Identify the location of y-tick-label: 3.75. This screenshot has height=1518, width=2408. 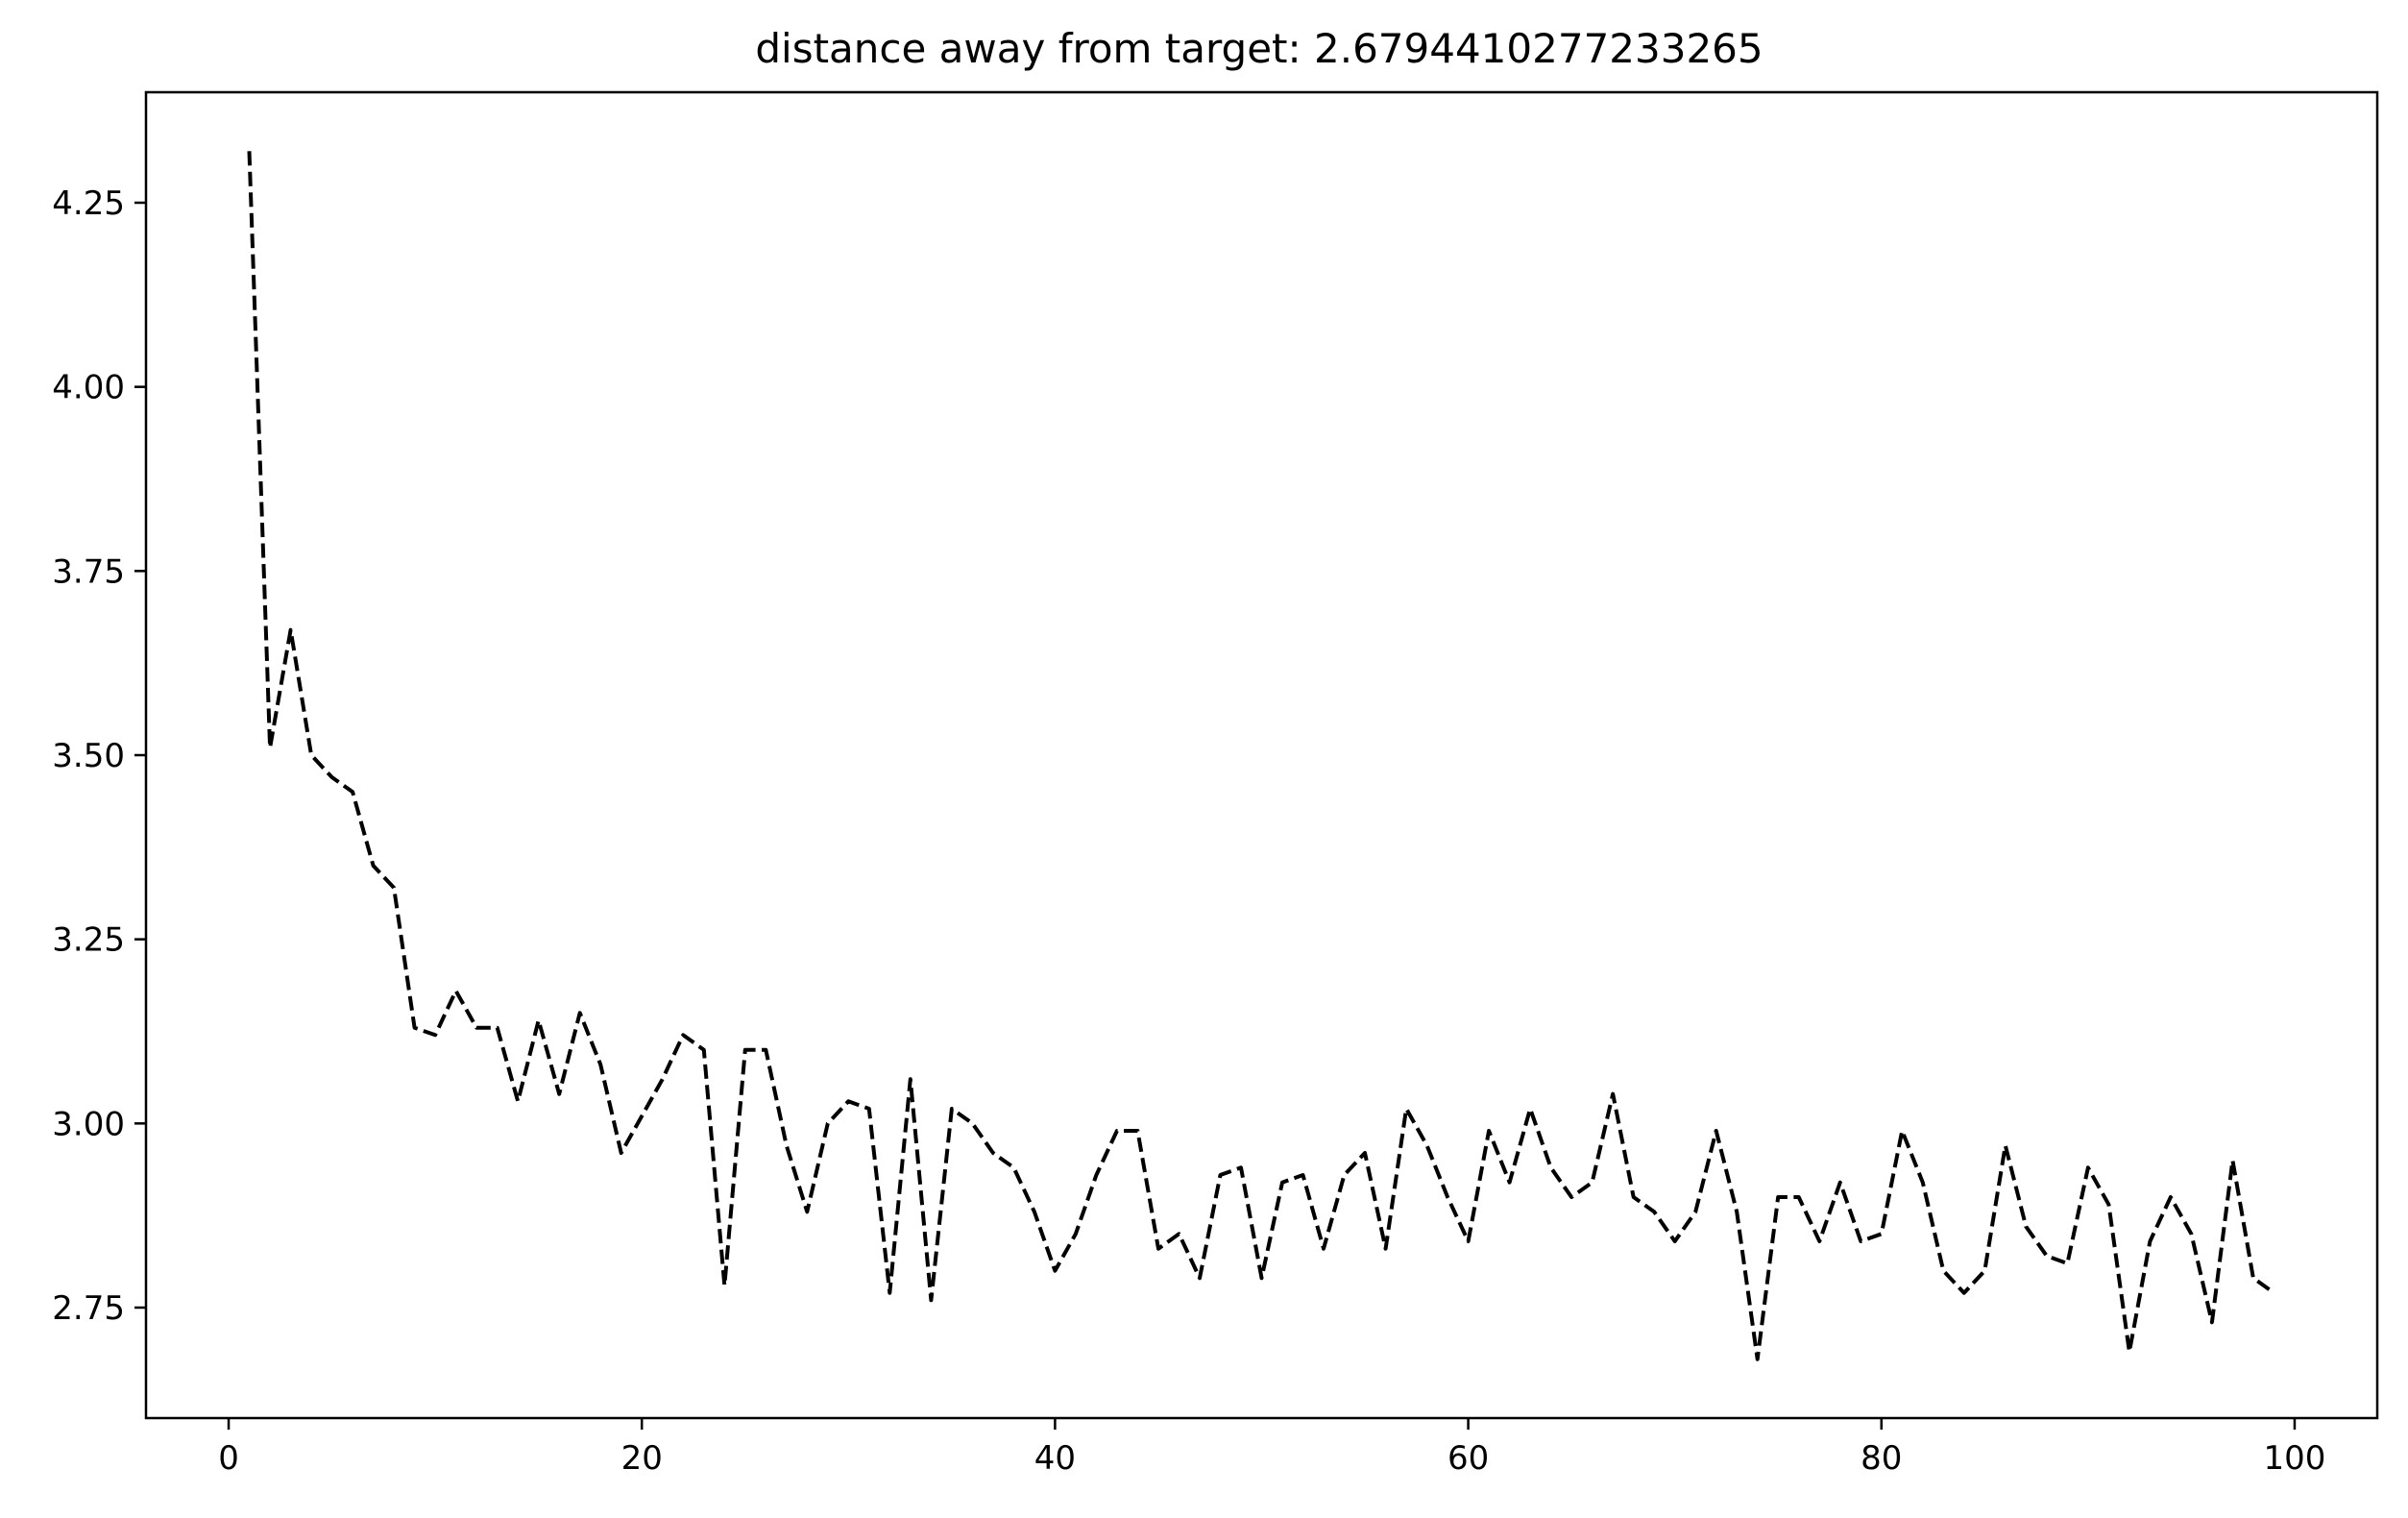
(88, 571).